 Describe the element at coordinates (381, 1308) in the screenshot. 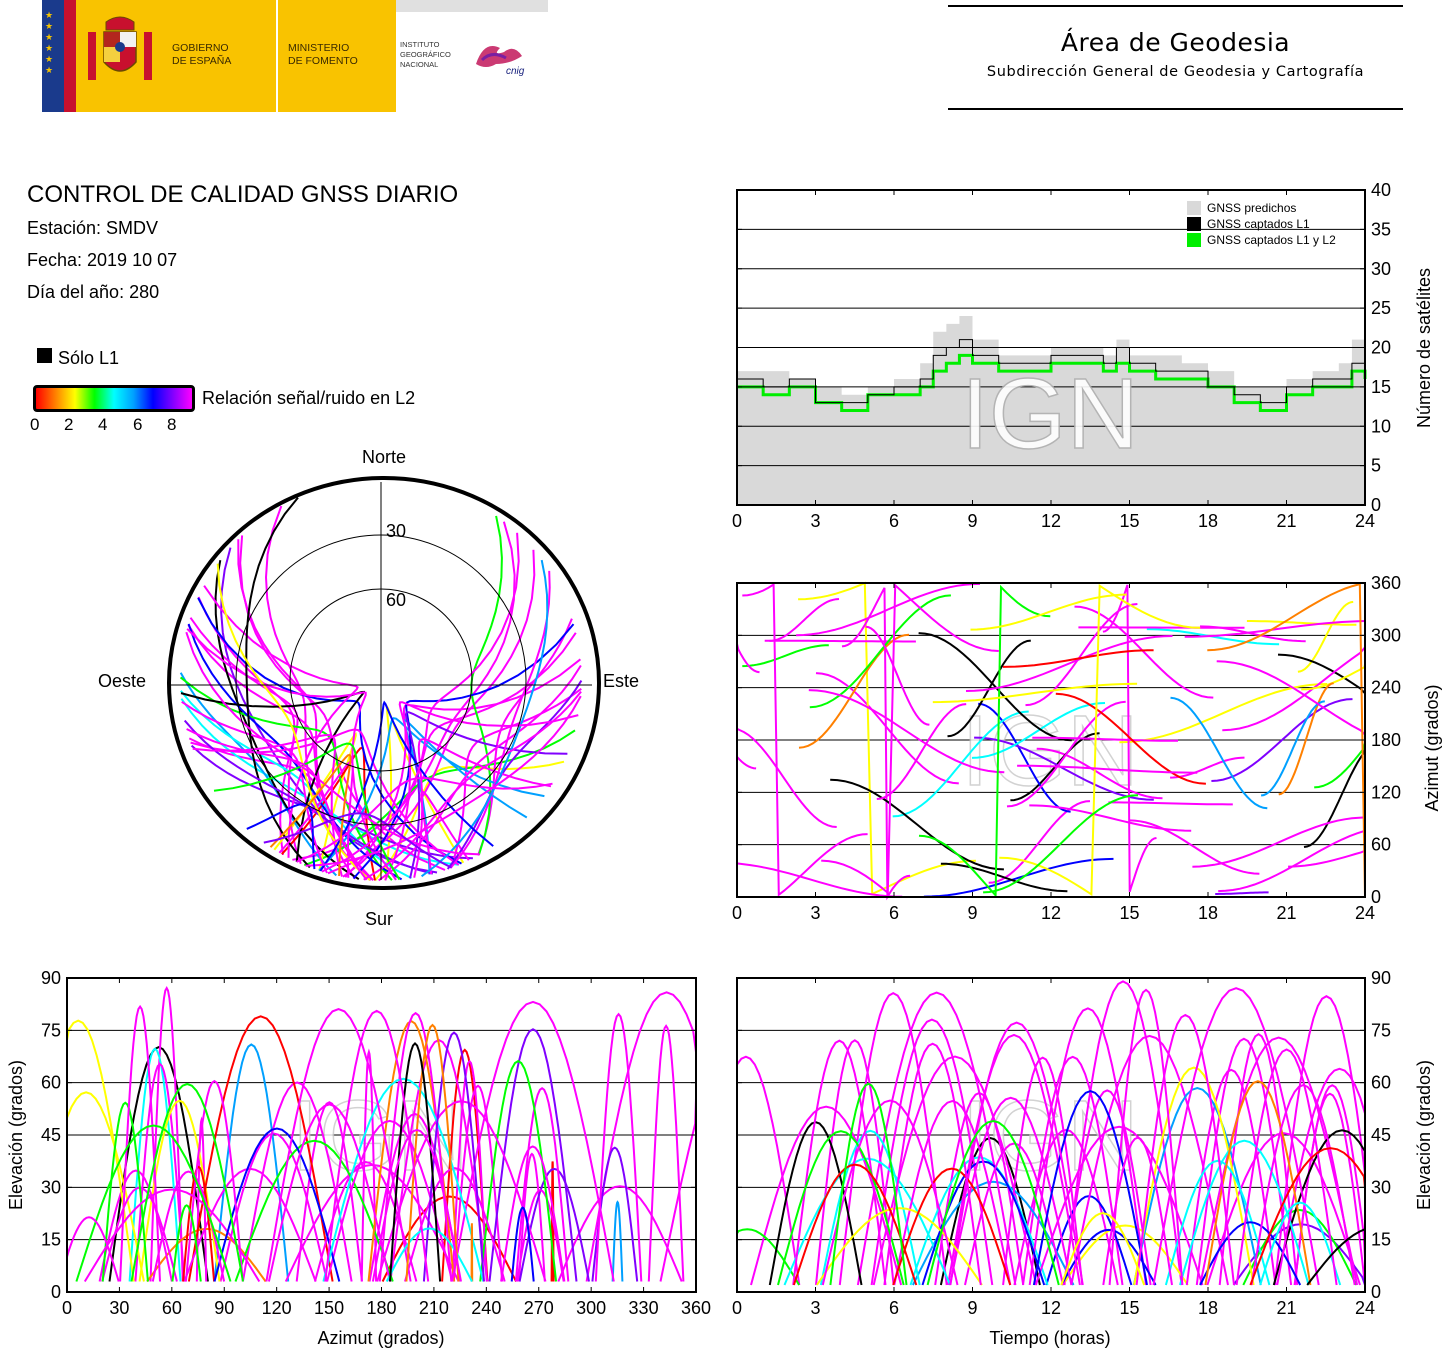

I see `x-tick-label: 180` at that location.